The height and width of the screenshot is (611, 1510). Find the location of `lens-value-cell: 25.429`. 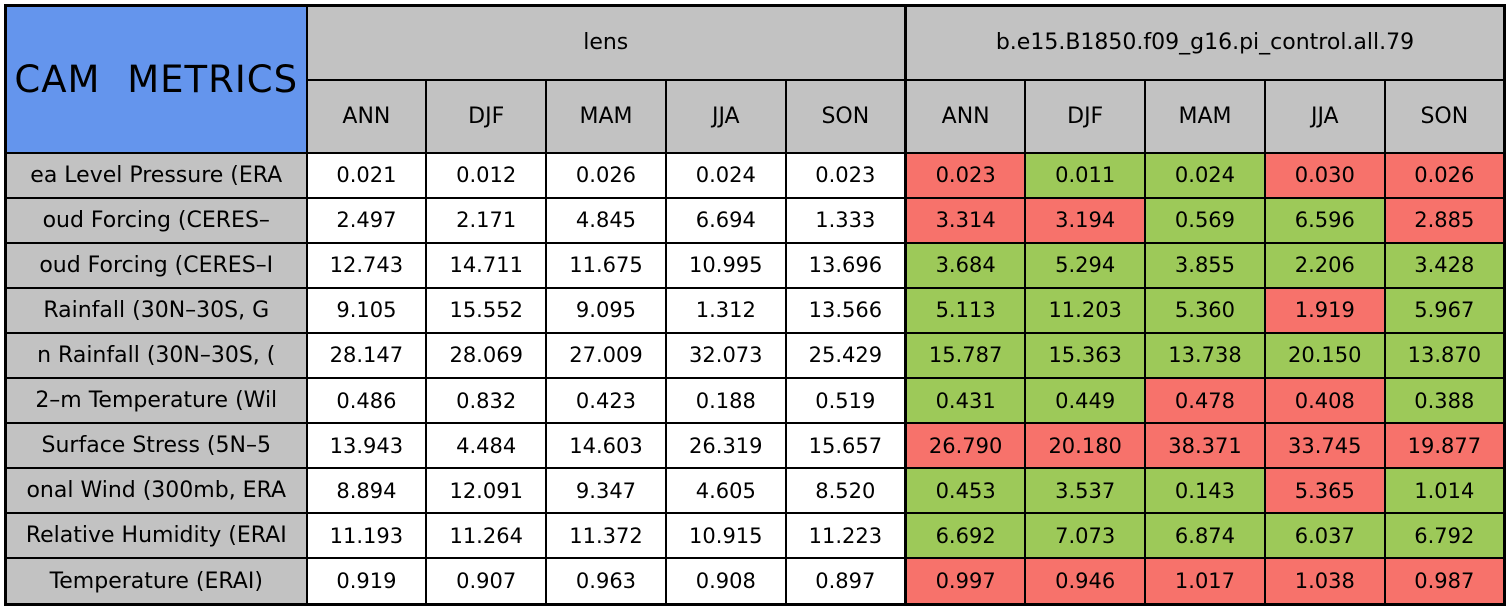

lens-value-cell: 25.429 is located at coordinates (845, 355).